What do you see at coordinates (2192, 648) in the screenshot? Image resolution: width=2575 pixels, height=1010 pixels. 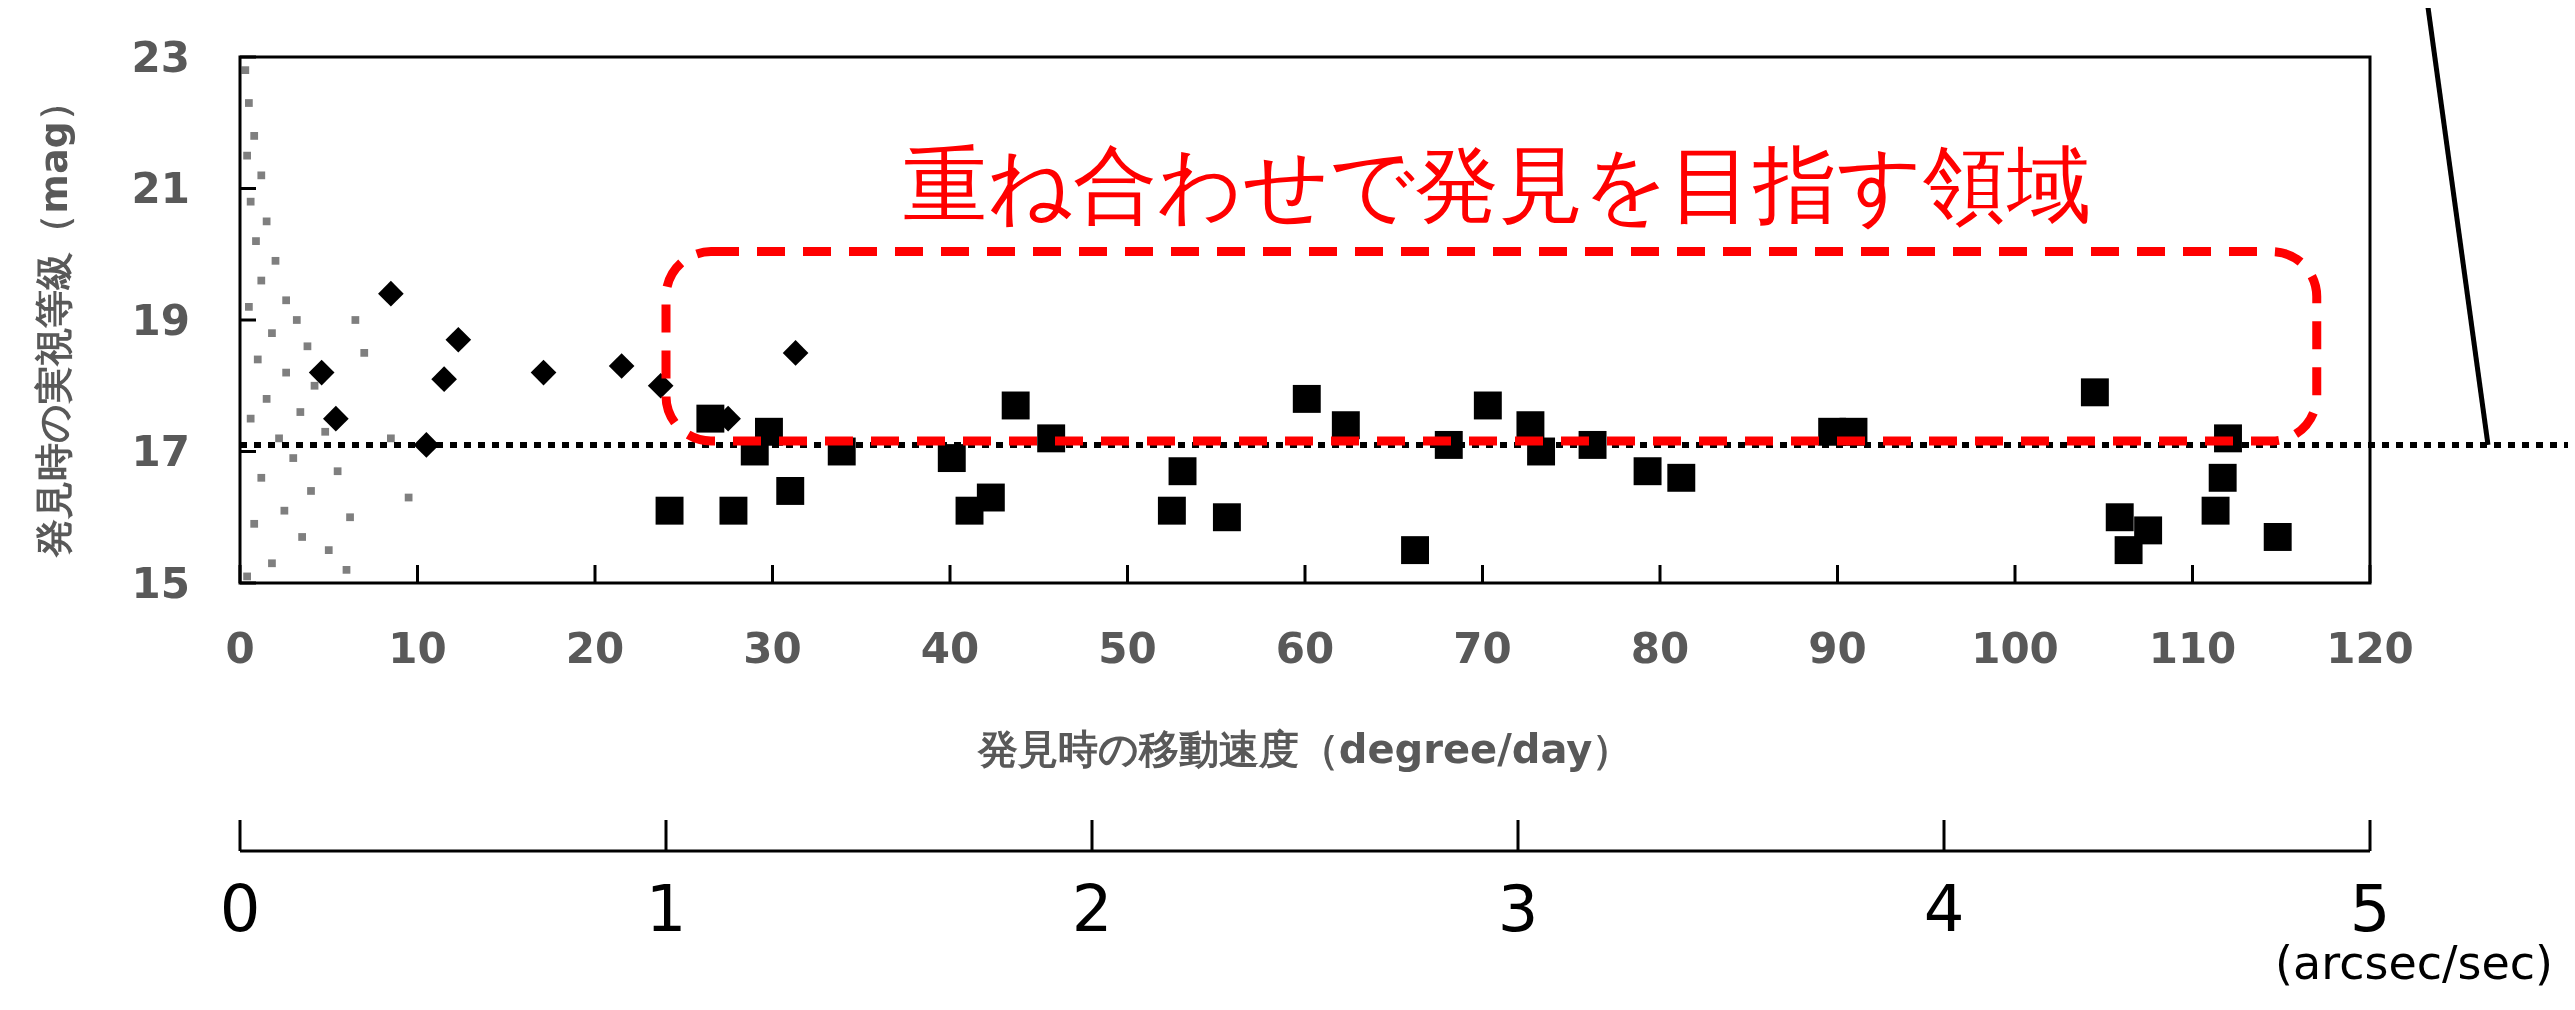 I see `x-tick-label: 110` at bounding box center [2192, 648].